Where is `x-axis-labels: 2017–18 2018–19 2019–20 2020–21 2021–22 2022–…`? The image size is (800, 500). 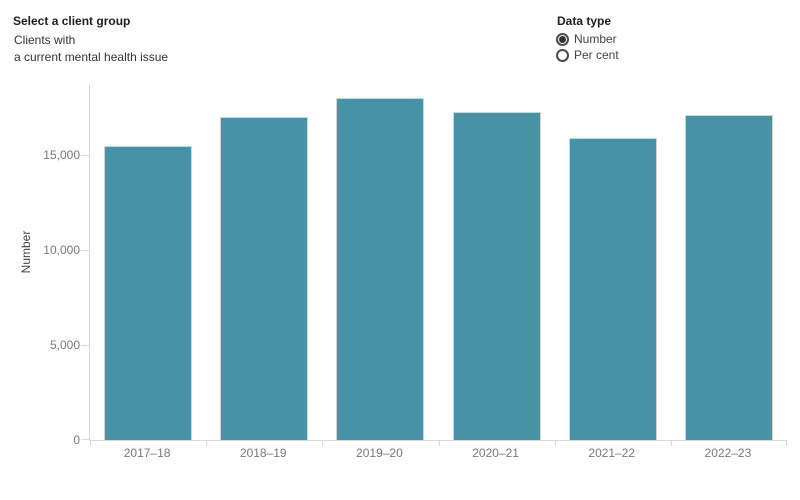 x-axis-labels: 2017–18 2018–19 2019–20 2020–21 2021–22 2022–… is located at coordinates (437, 454).